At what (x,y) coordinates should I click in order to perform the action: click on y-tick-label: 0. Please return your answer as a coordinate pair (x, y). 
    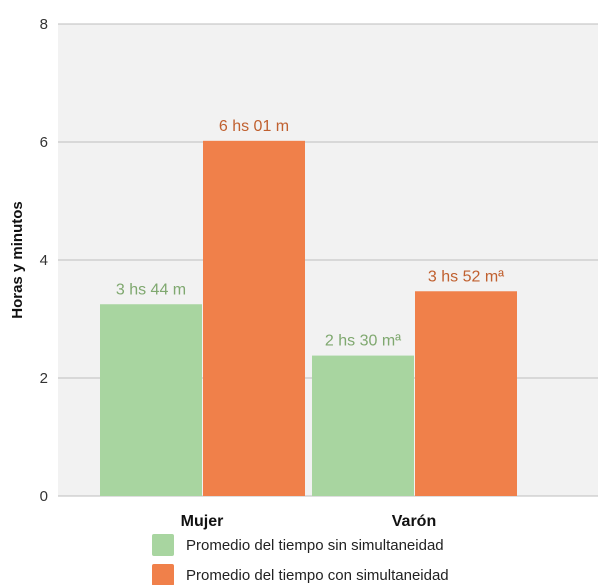
    Looking at the image, I should click on (44, 496).